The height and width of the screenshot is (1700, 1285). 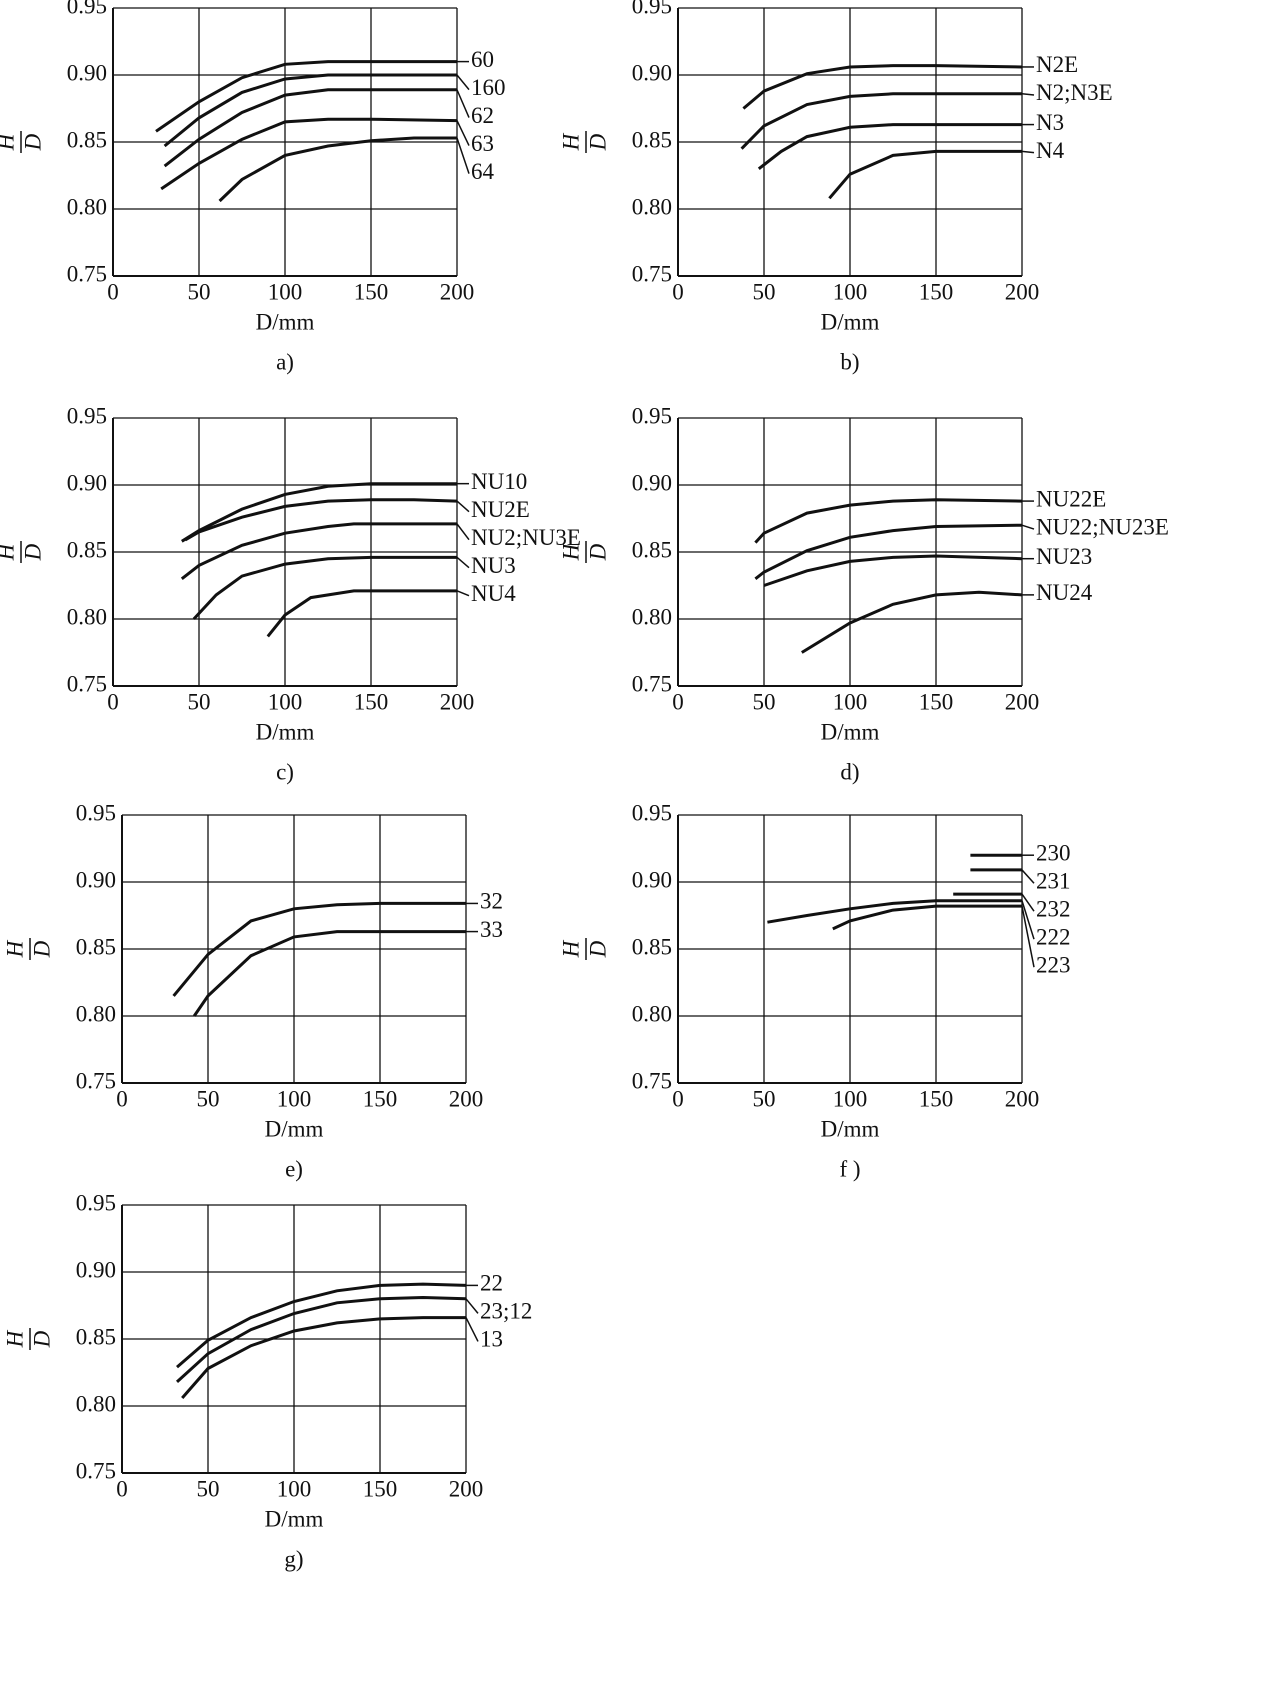 What do you see at coordinates (1071, 498) in the screenshot?
I see `series-label: NU22E` at bounding box center [1071, 498].